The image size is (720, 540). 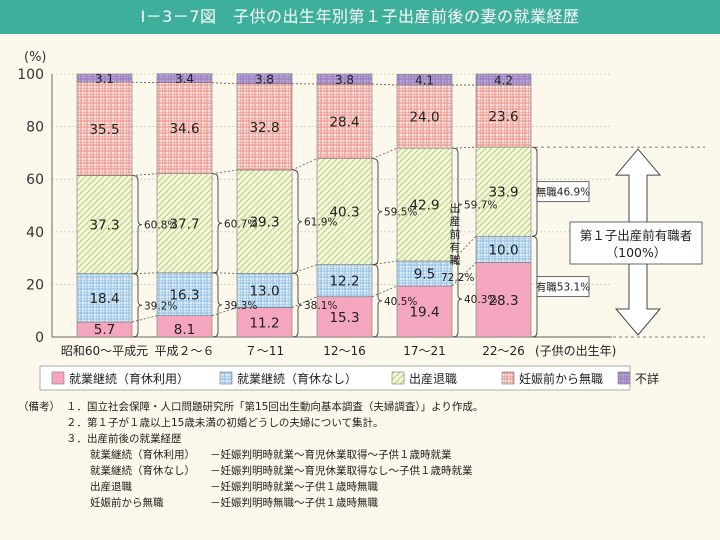 What do you see at coordinates (503, 351) in the screenshot?
I see `x-tick-label: 22～26` at bounding box center [503, 351].